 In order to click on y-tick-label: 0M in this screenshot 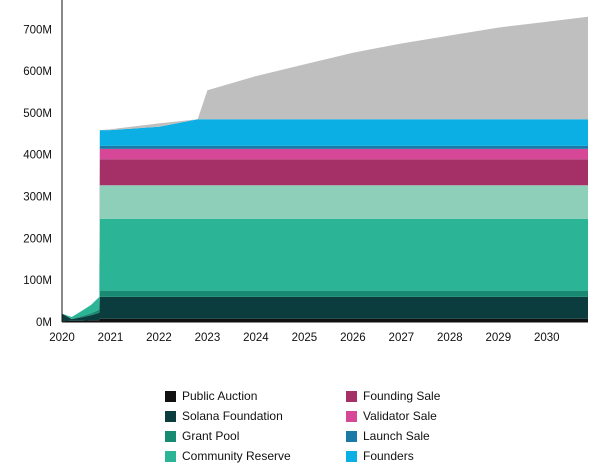, I will do `click(44, 323)`.